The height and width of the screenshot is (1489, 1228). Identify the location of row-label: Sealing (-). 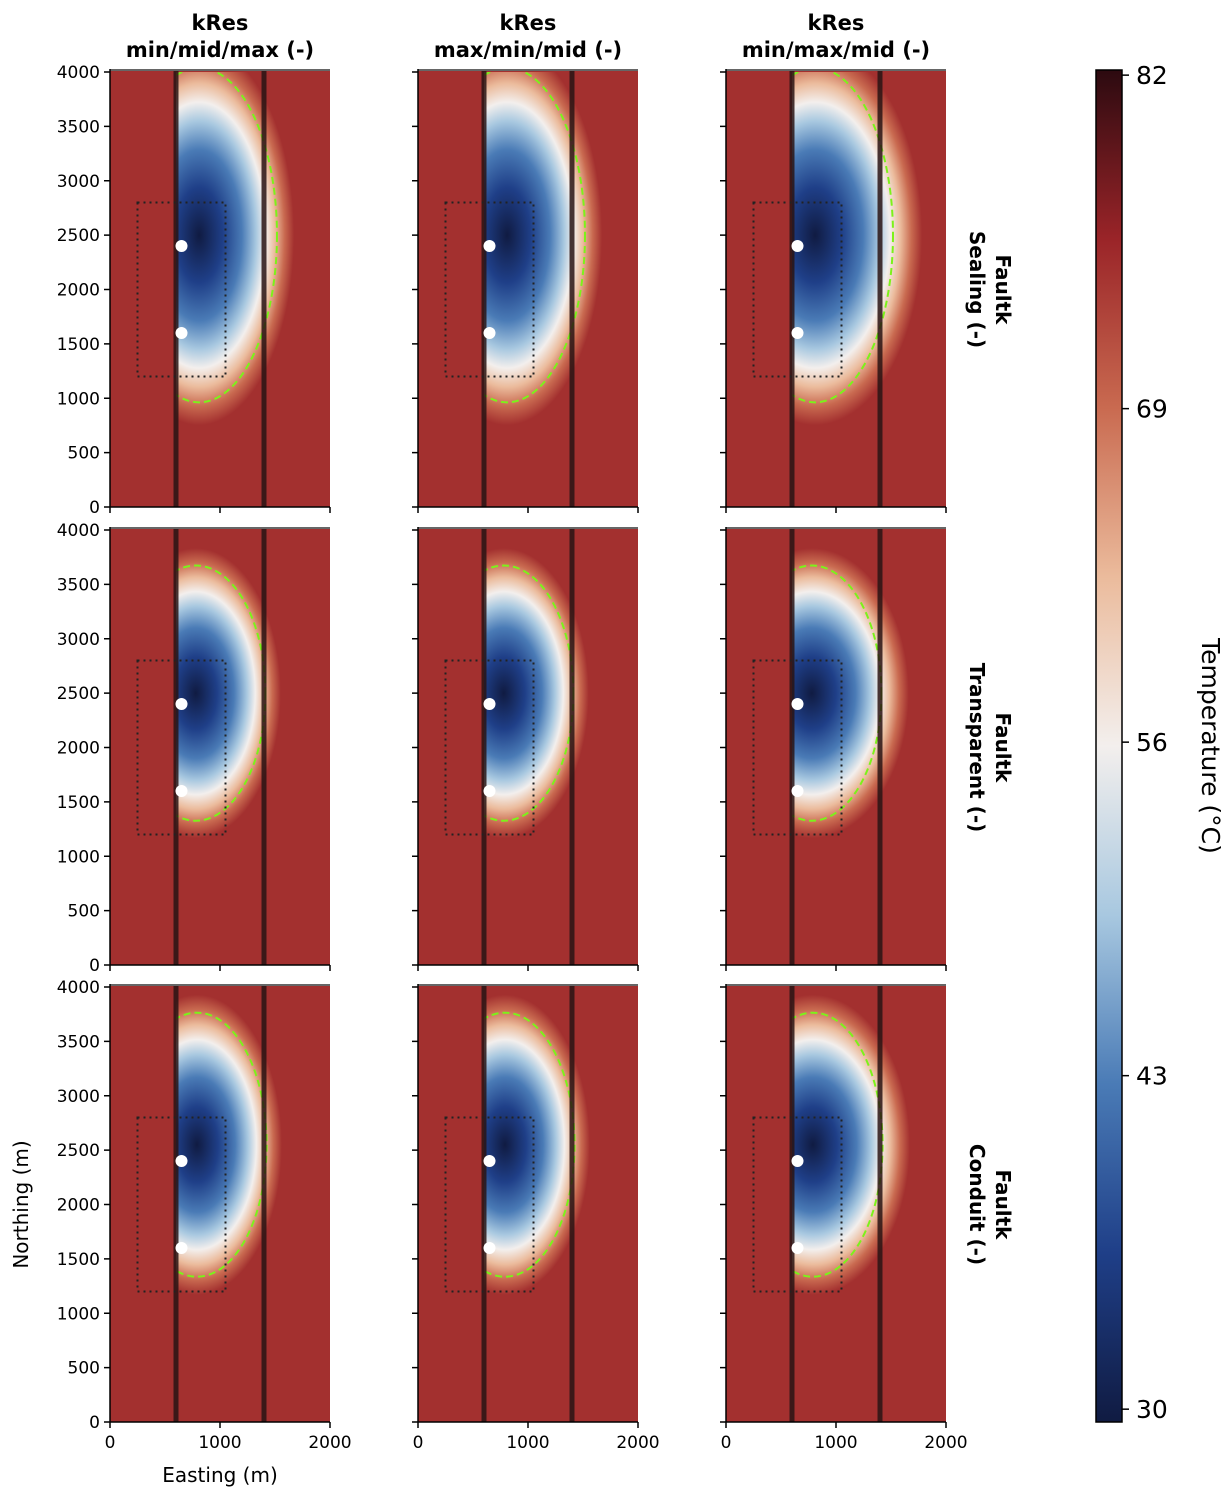
(977, 289).